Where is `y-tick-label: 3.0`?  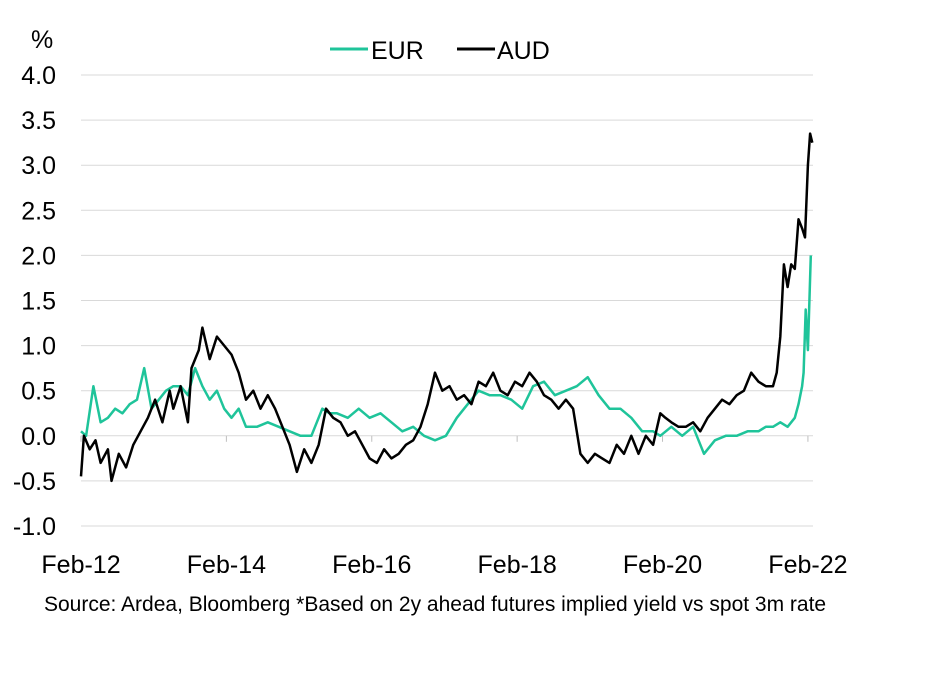
y-tick-label: 3.0 is located at coordinates (38, 166).